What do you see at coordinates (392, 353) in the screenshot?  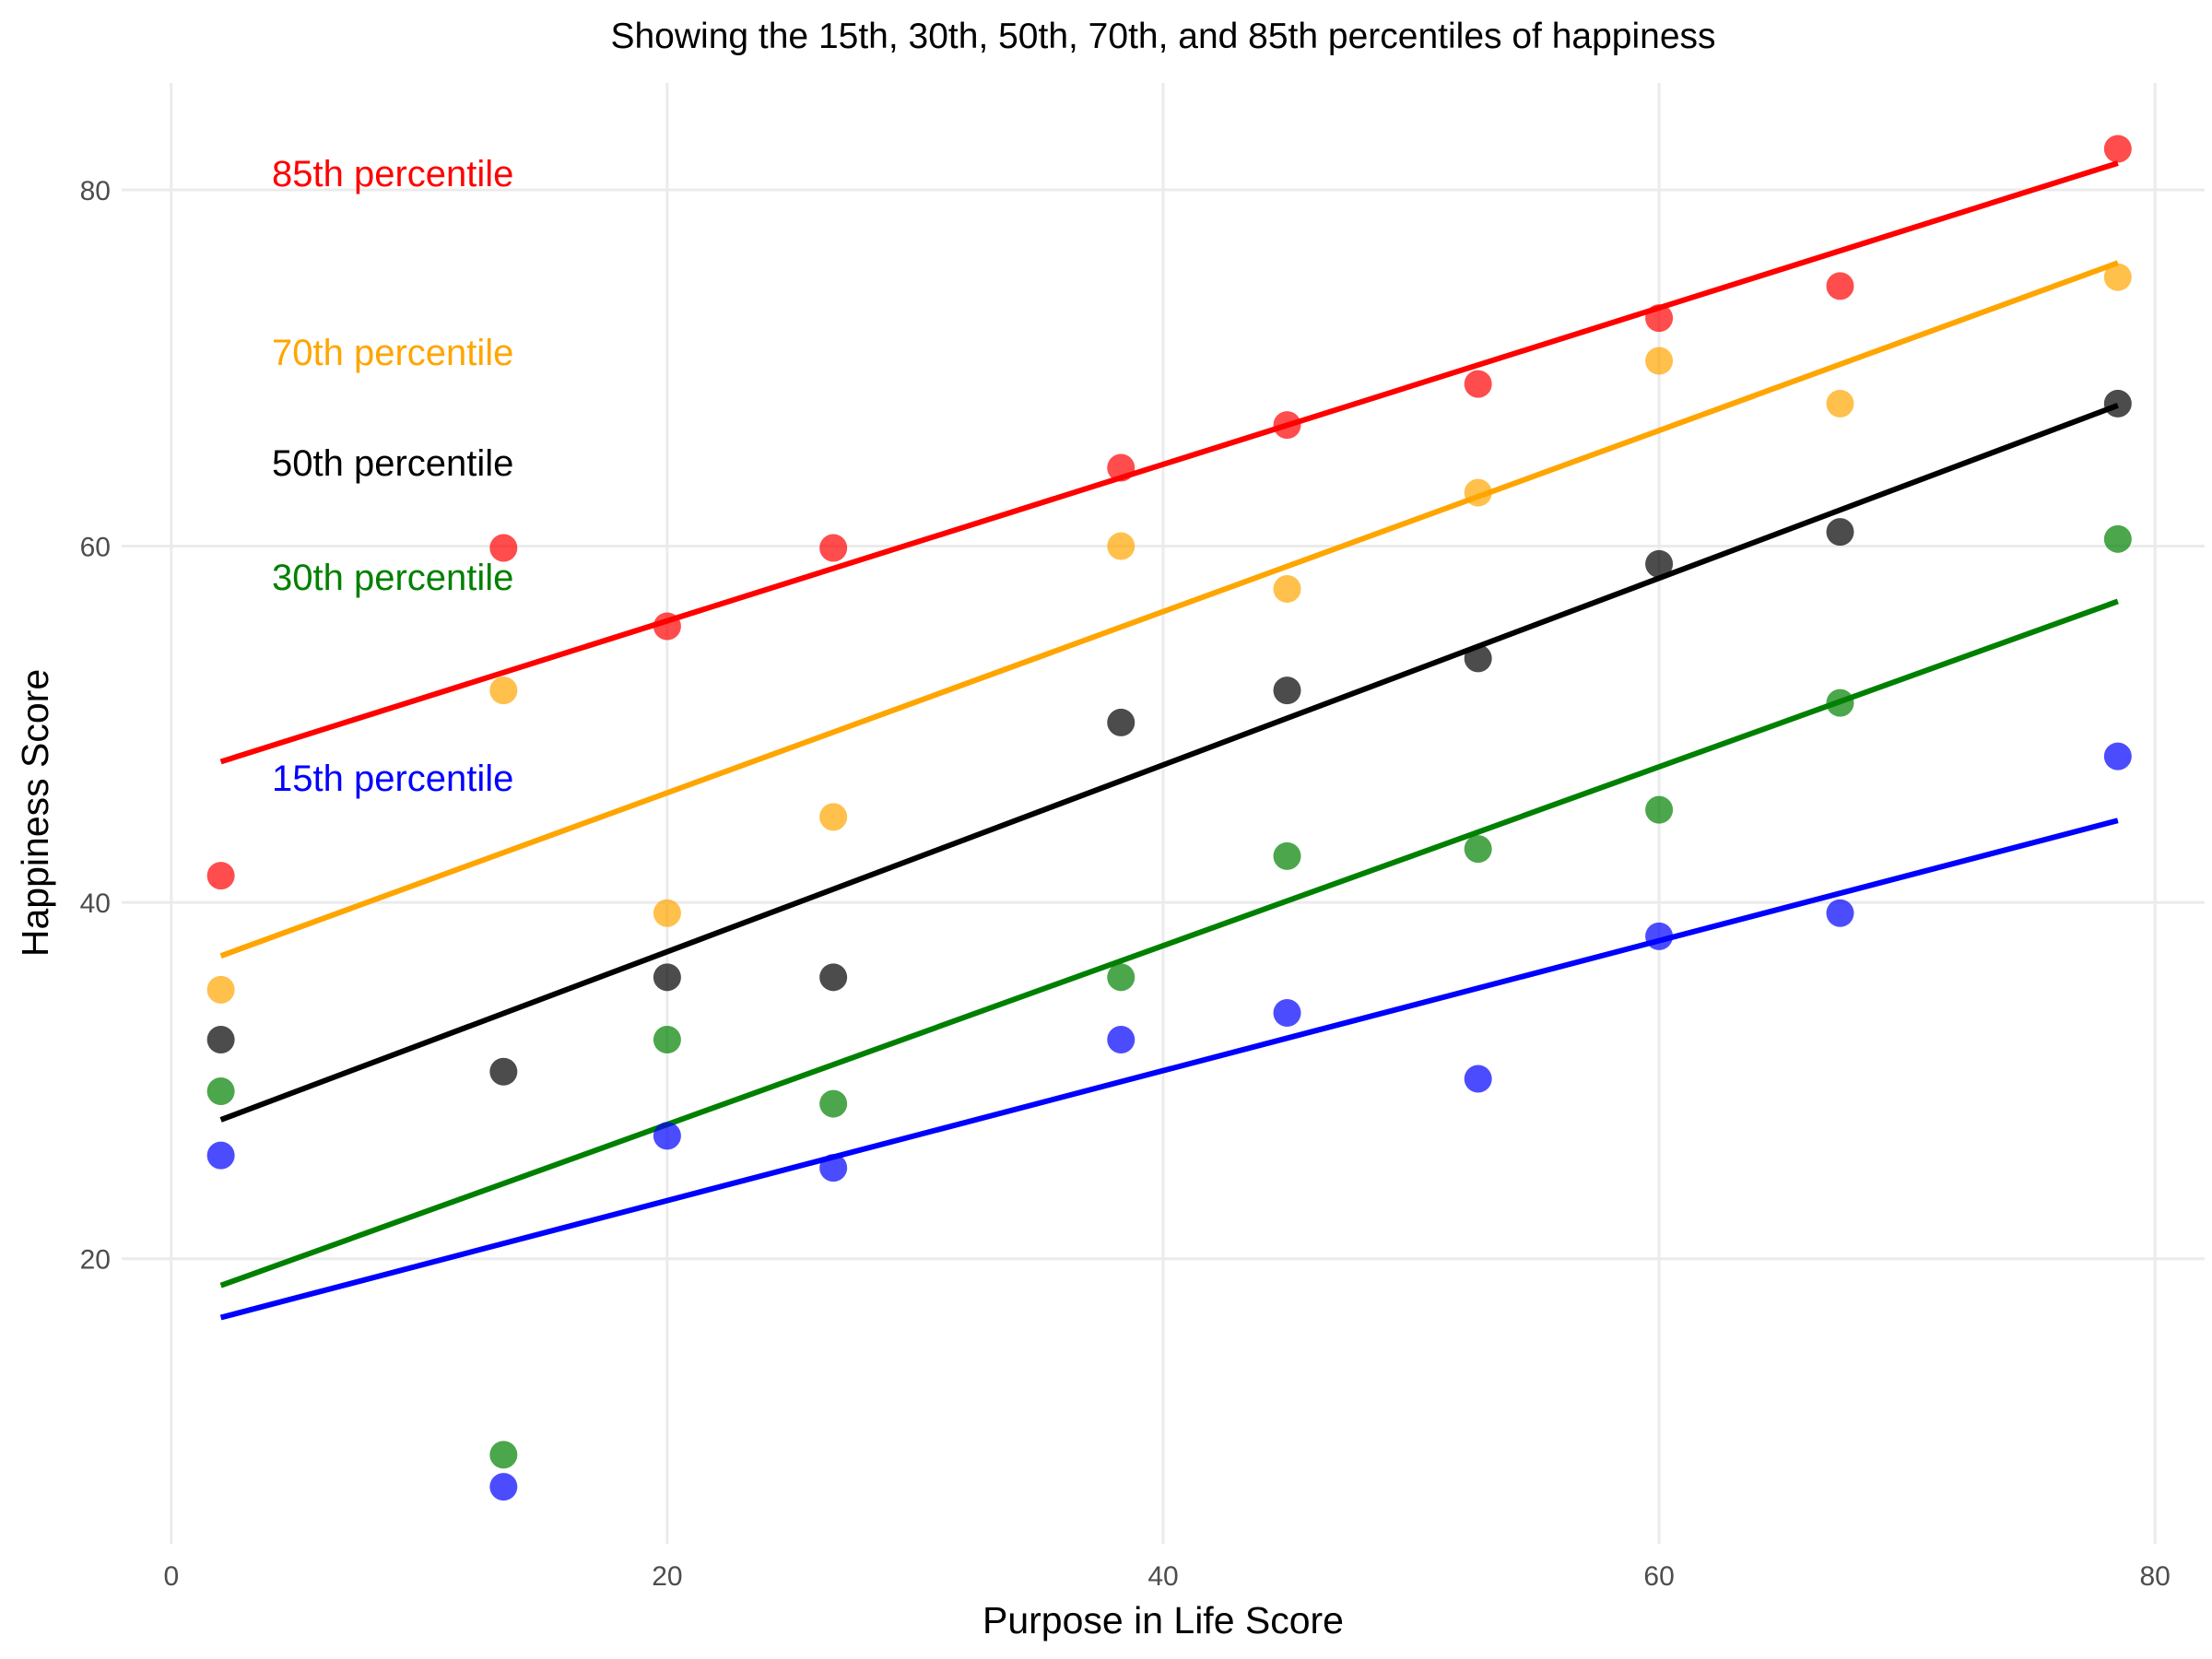 I see `series-label-2: 70th percentile` at bounding box center [392, 353].